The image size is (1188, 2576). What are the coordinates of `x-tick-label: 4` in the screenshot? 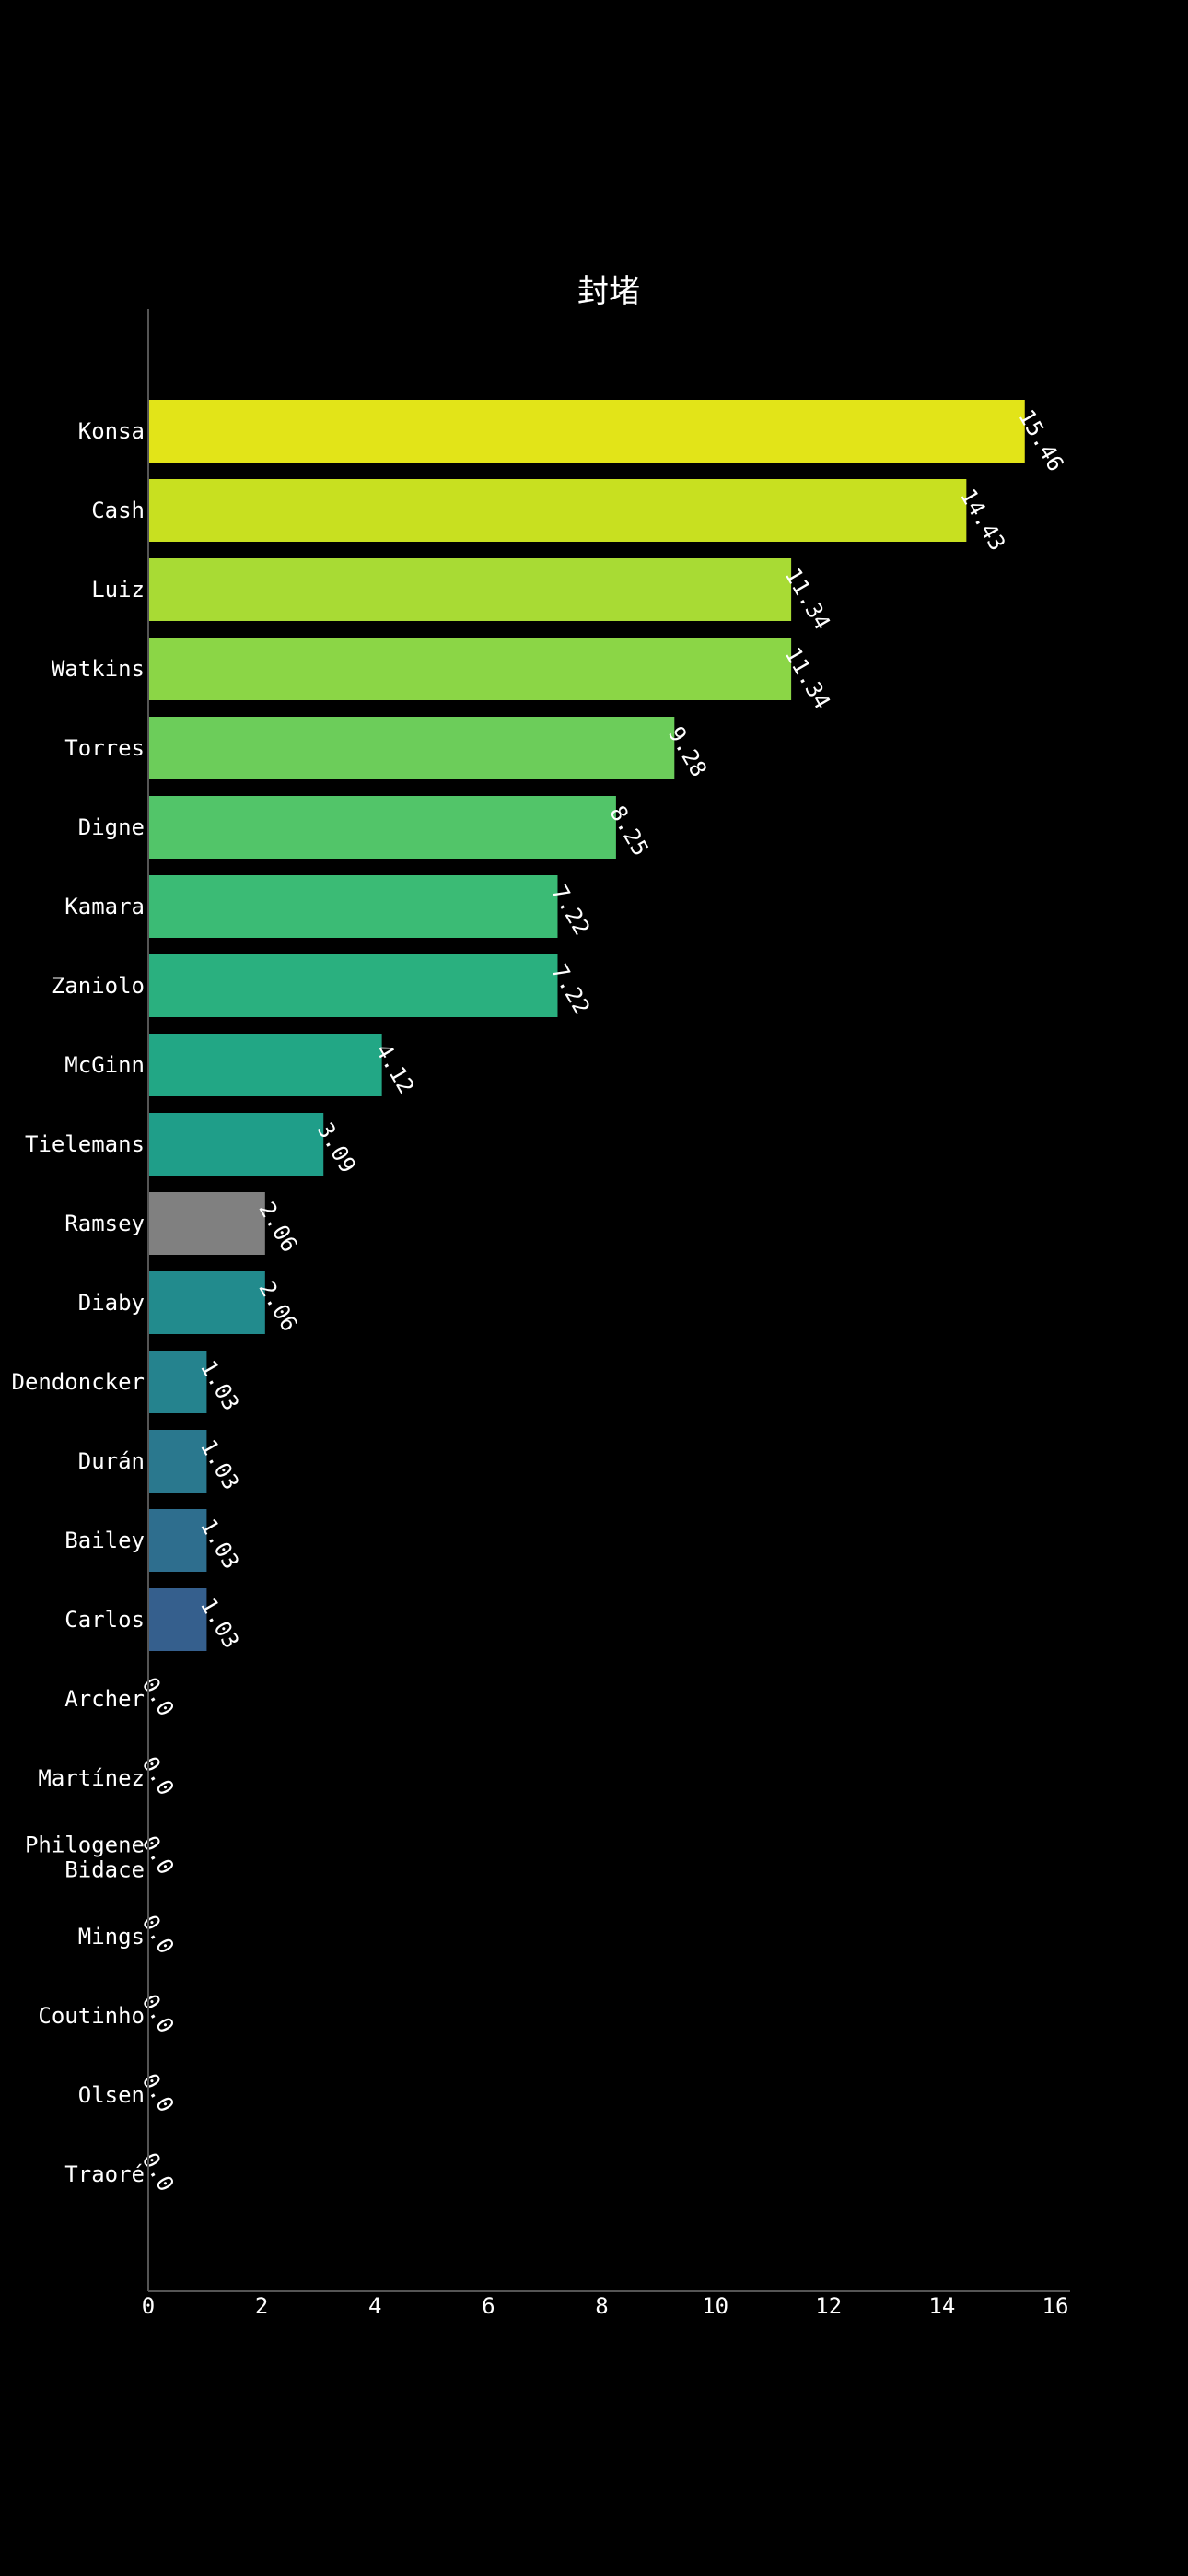 It's located at (374, 2306).